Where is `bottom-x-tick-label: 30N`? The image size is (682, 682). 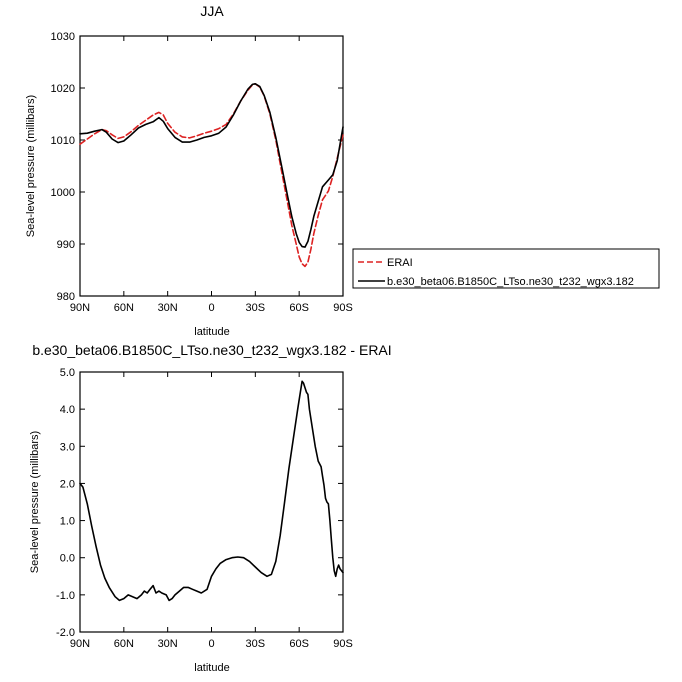 bottom-x-tick-label: 30N is located at coordinates (168, 644).